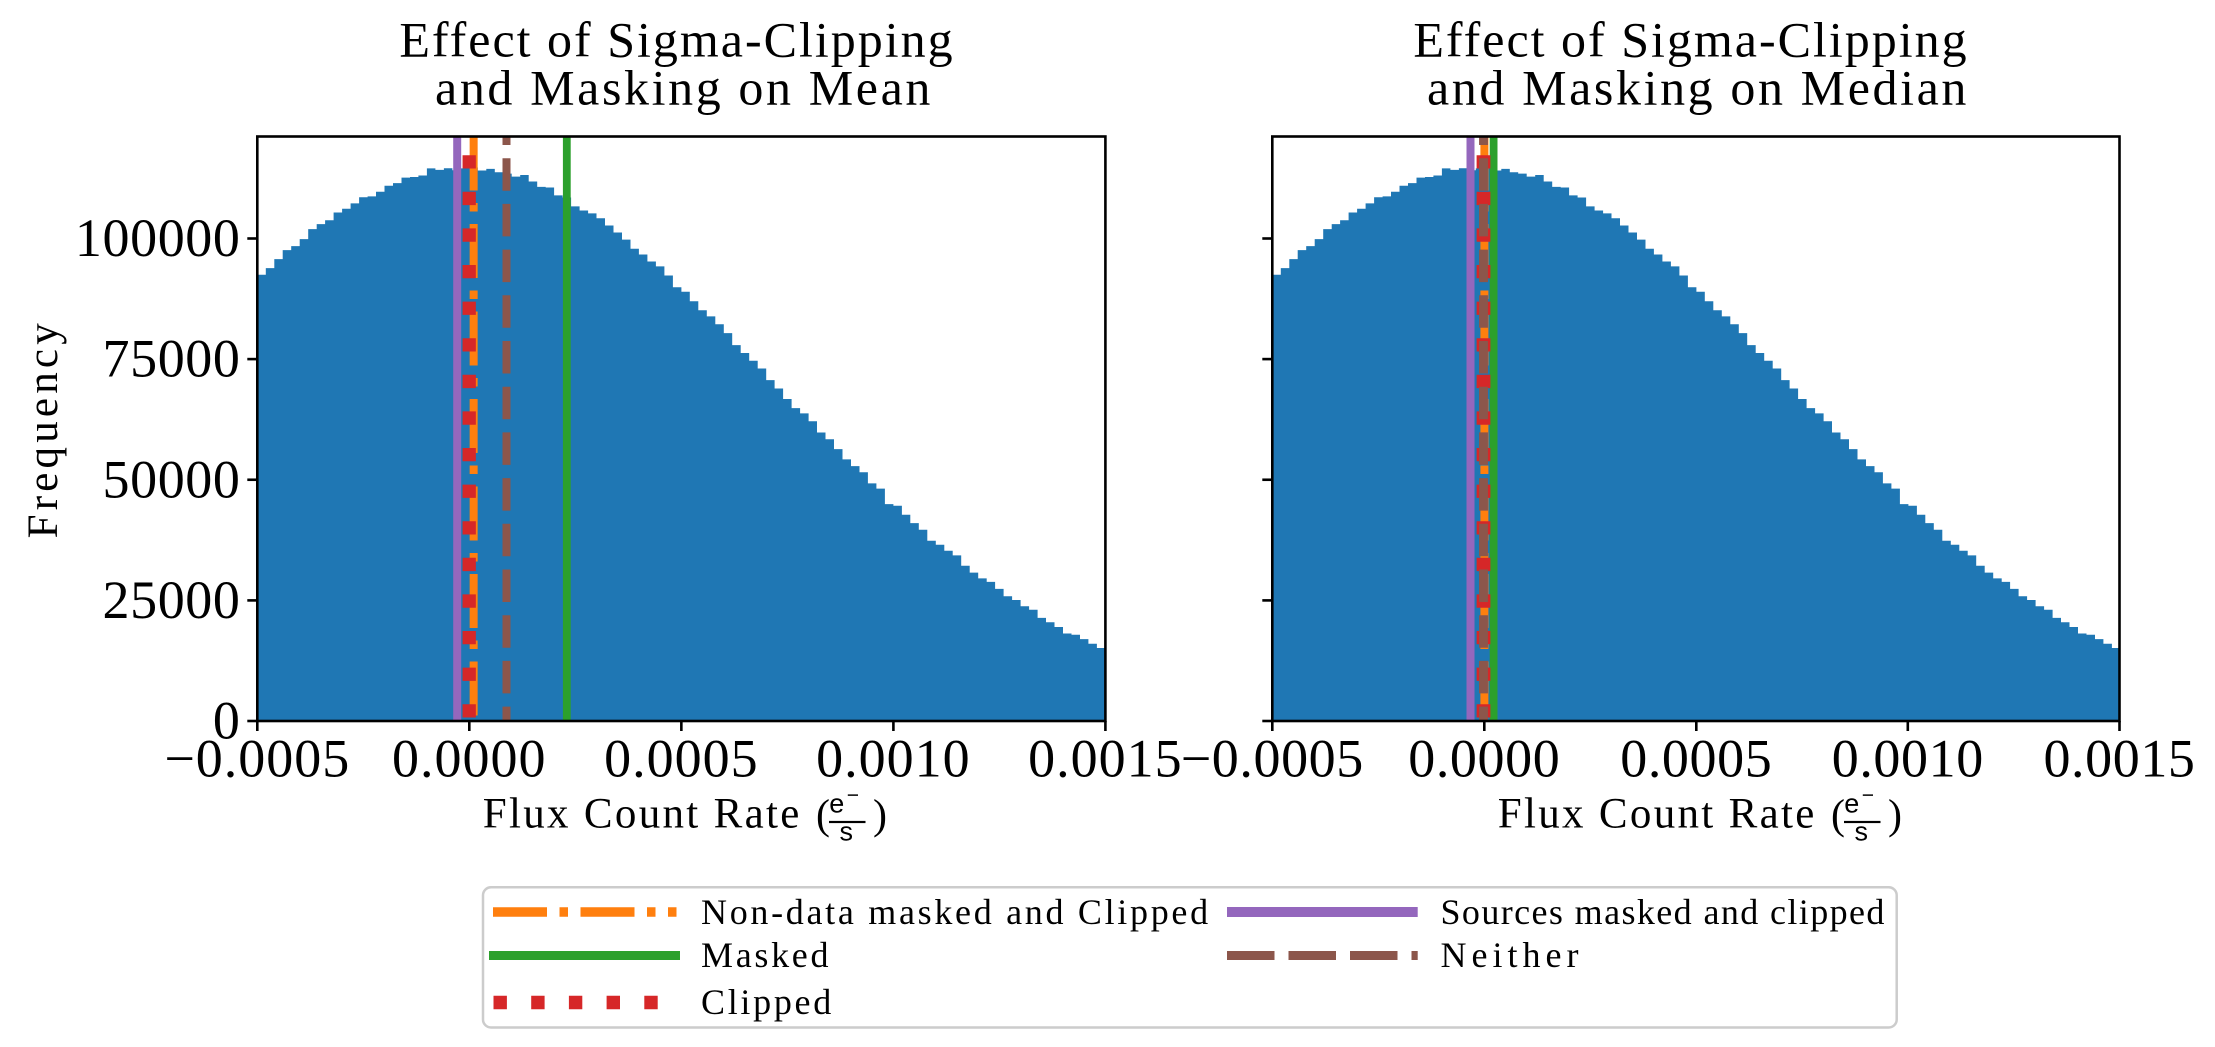 This screenshot has width=2215, height=1047. Describe the element at coordinates (1512, 955) in the screenshot. I see `svg-text: Neither` at that location.